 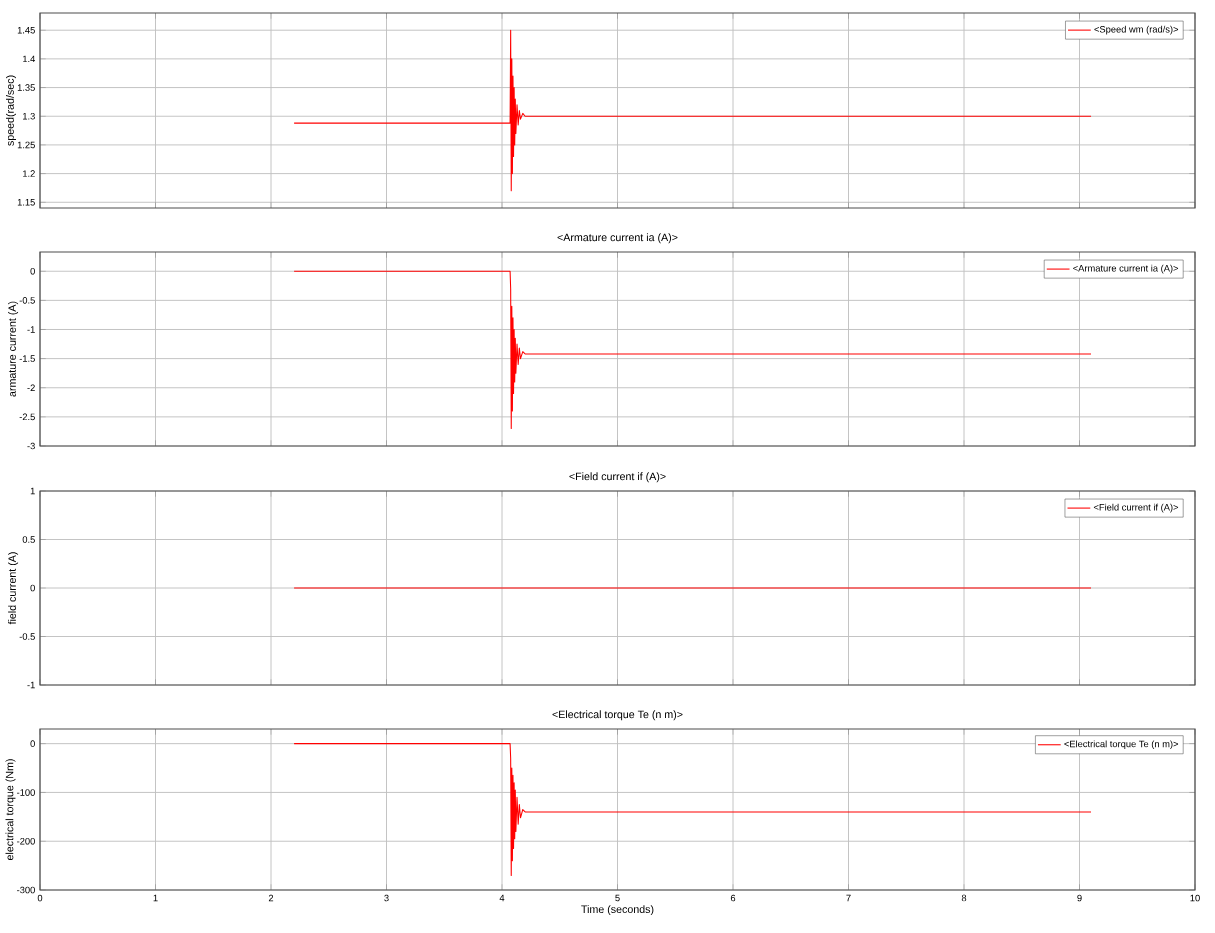 I want to click on y-axis-title: speed(rad/sec), so click(x=11, y=110).